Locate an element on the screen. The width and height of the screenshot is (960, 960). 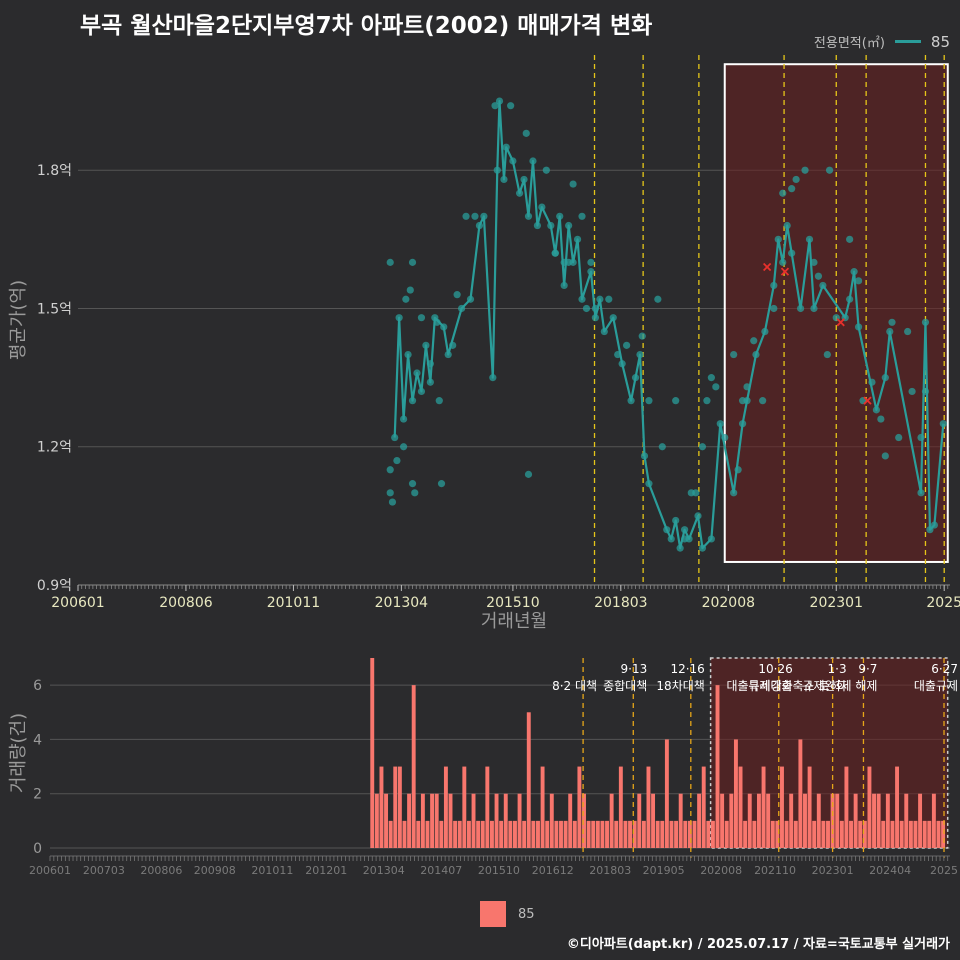
volume-xtick-label: 201304 is located at coordinates (384, 870).